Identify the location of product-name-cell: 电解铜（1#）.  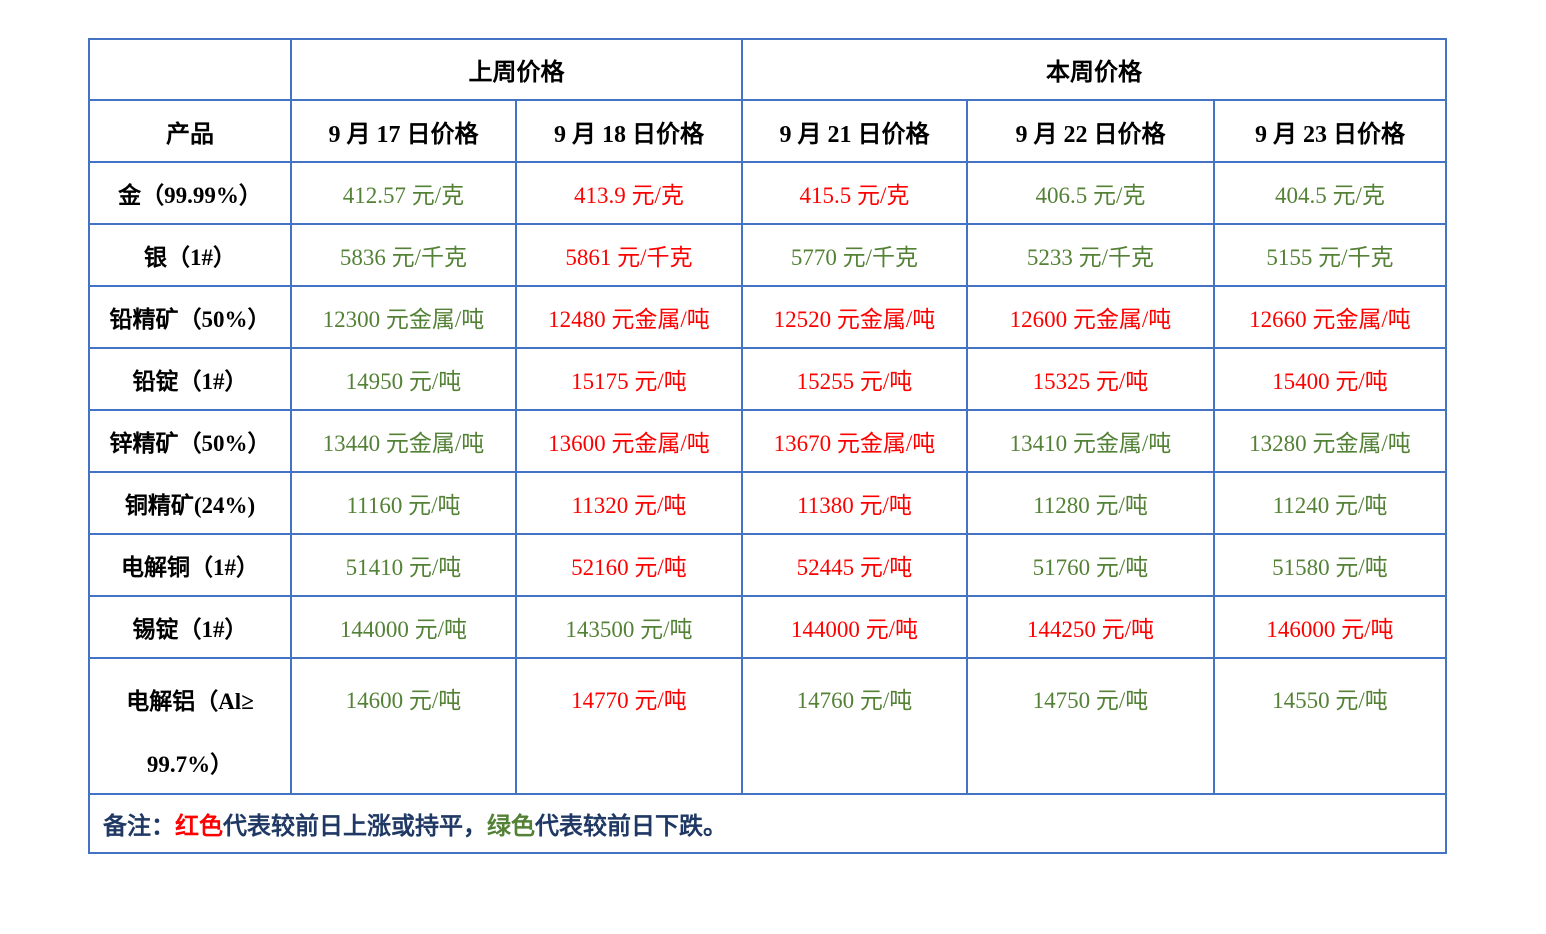
(190, 565).